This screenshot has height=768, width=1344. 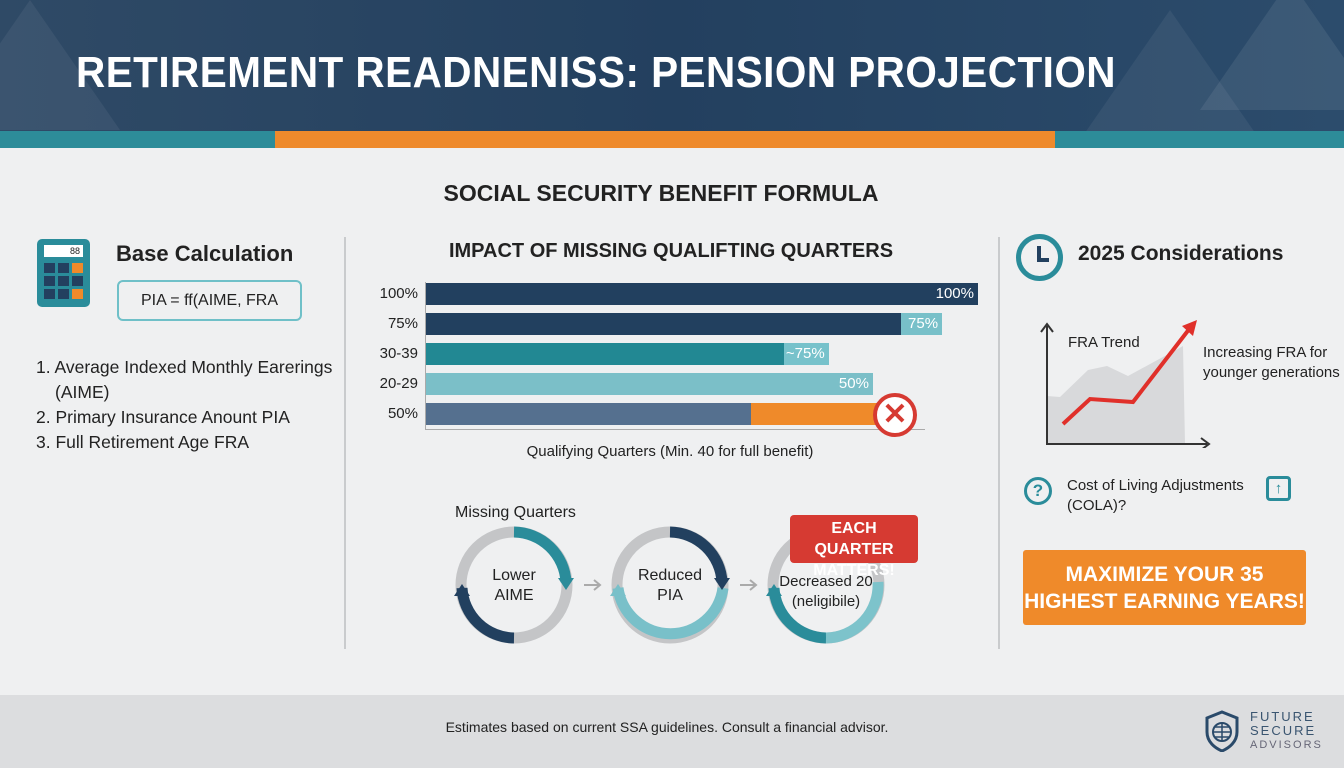 What do you see at coordinates (402, 413) in the screenshot?
I see `y-tick-label: 50%` at bounding box center [402, 413].